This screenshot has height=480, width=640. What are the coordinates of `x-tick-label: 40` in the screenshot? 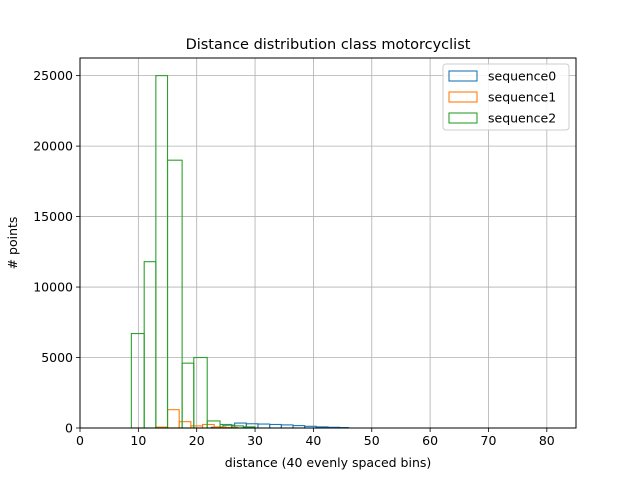 It's located at (313, 440).